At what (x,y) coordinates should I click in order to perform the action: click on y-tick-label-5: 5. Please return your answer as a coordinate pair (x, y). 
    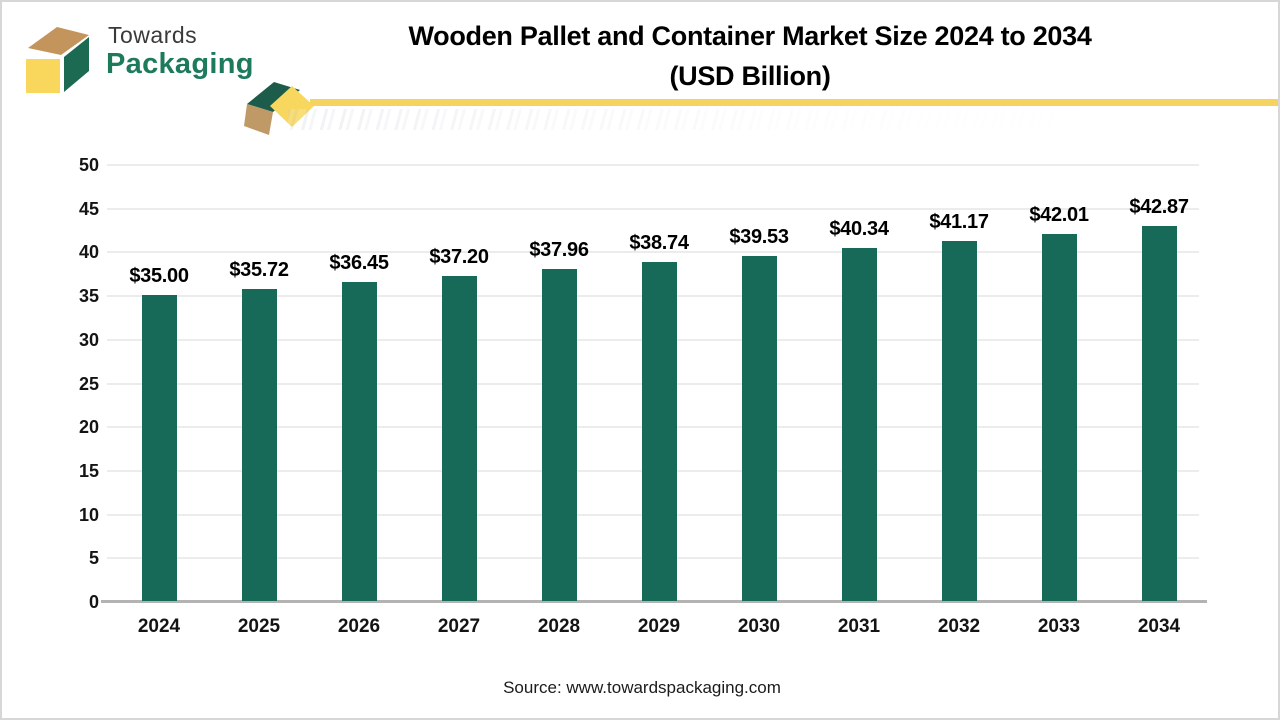
    Looking at the image, I should click on (93, 558).